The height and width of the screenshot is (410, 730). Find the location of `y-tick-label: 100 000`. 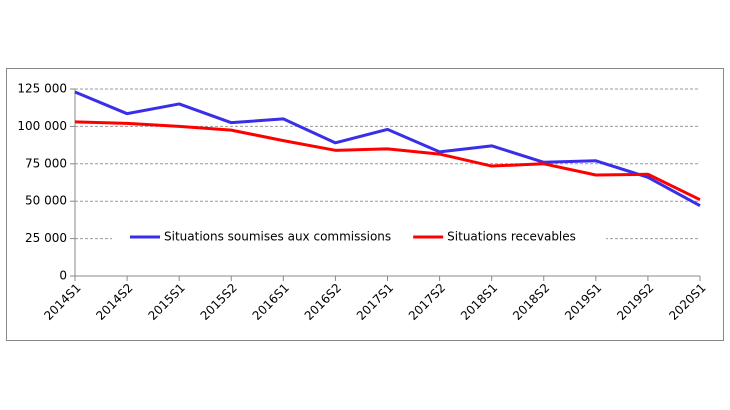

y-tick-label: 100 000 is located at coordinates (42, 126).